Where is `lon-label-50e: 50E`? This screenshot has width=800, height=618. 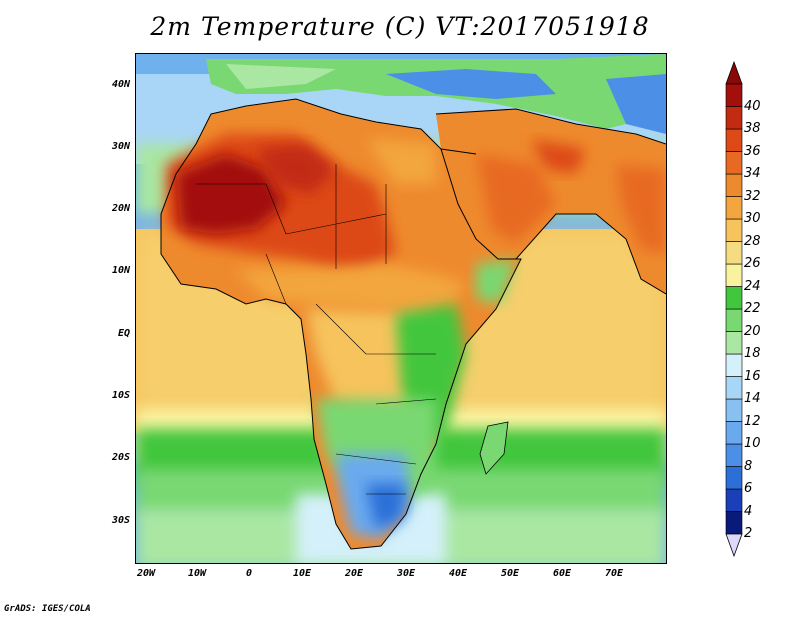 lon-label-50e: 50E is located at coordinates (510, 573).